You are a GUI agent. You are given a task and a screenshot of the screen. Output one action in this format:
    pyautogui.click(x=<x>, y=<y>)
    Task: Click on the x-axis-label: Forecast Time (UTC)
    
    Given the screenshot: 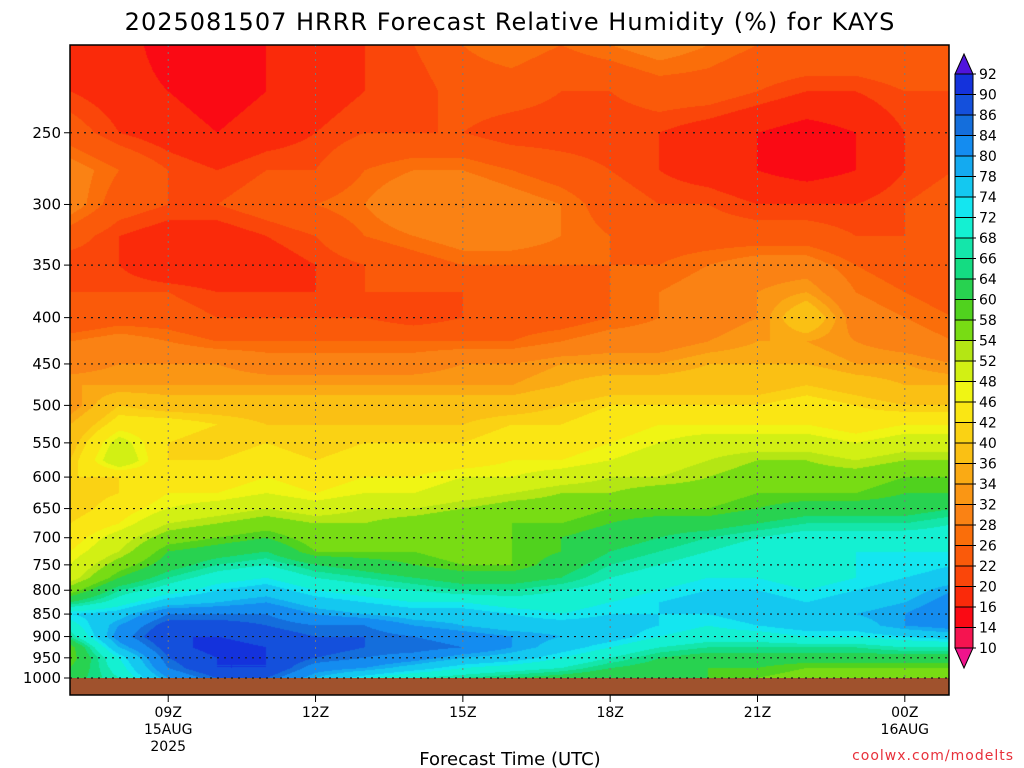 What is the action you would take?
    pyautogui.click(x=509, y=758)
    